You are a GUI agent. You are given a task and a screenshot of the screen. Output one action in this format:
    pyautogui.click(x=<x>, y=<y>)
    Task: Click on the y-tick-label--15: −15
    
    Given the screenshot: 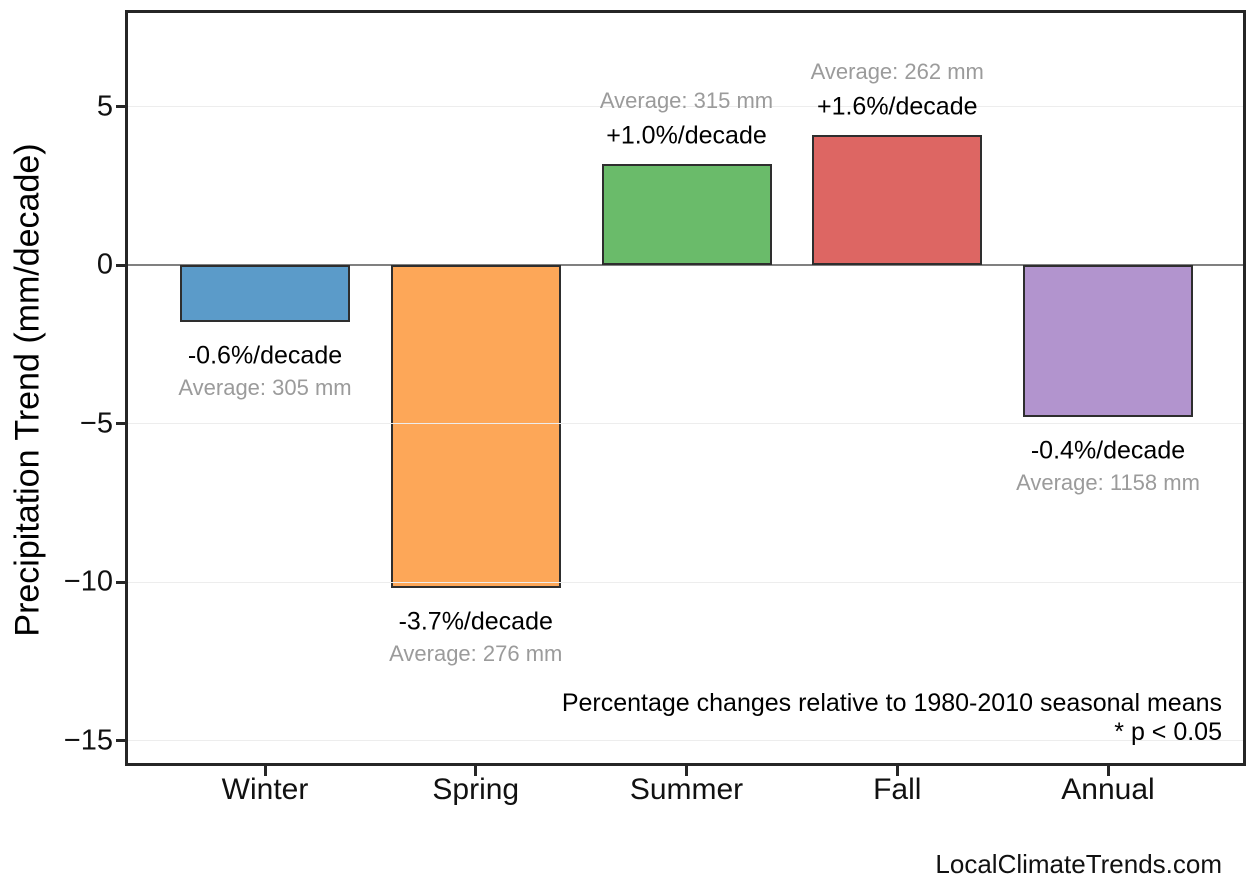 What is the action you would take?
    pyautogui.click(x=88, y=740)
    